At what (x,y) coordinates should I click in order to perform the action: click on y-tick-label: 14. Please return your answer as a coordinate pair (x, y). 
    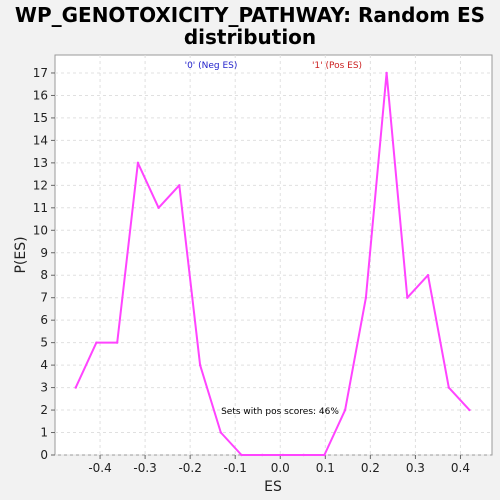
    Looking at the image, I should click on (40, 140).